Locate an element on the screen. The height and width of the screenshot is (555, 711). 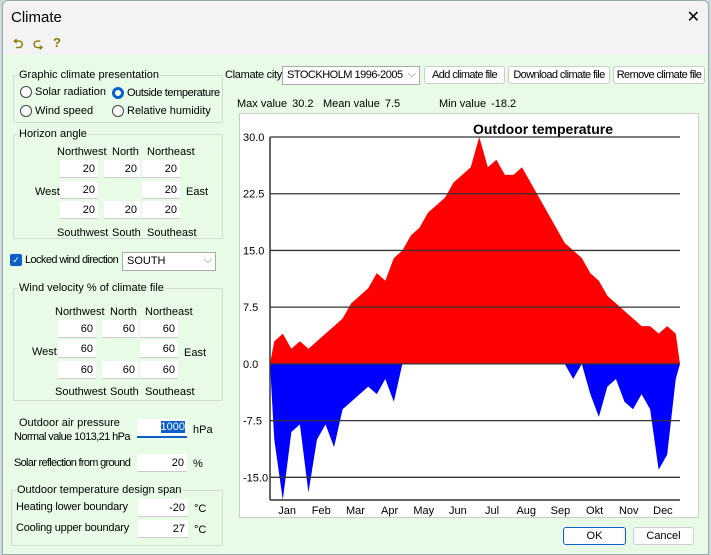
radio-label: Relative humidity is located at coordinates (169, 111).